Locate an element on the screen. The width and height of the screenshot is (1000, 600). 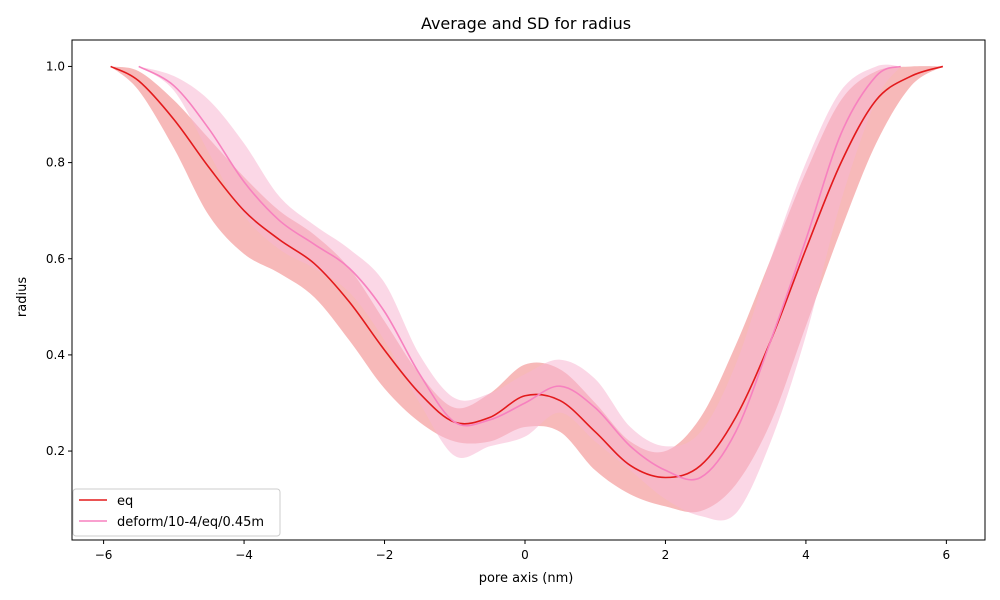
x-tick-label: 0 is located at coordinates (525, 555).